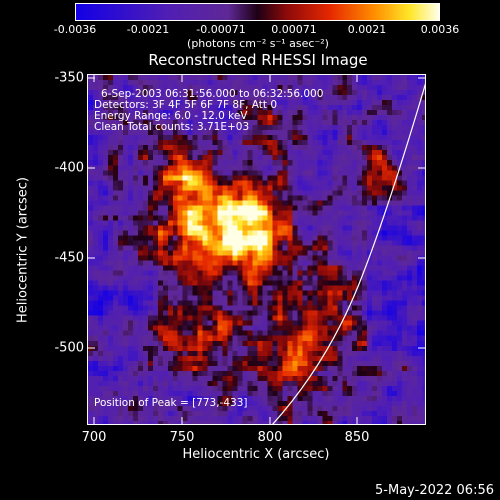 The width and height of the screenshot is (500, 500). I want to click on x-tick-label: 800, so click(270, 437).